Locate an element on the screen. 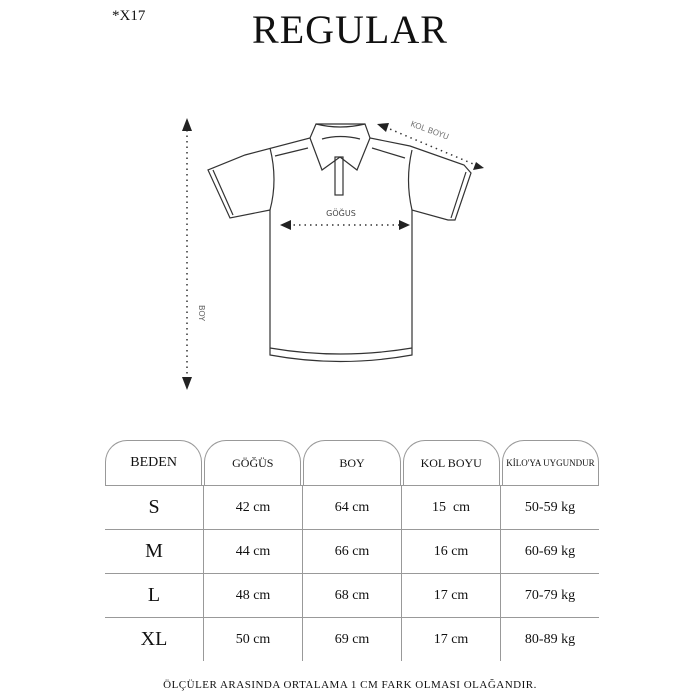 The width and height of the screenshot is (700, 700). header-weight: KİLO'YA UYGUNDUR is located at coordinates (550, 462).